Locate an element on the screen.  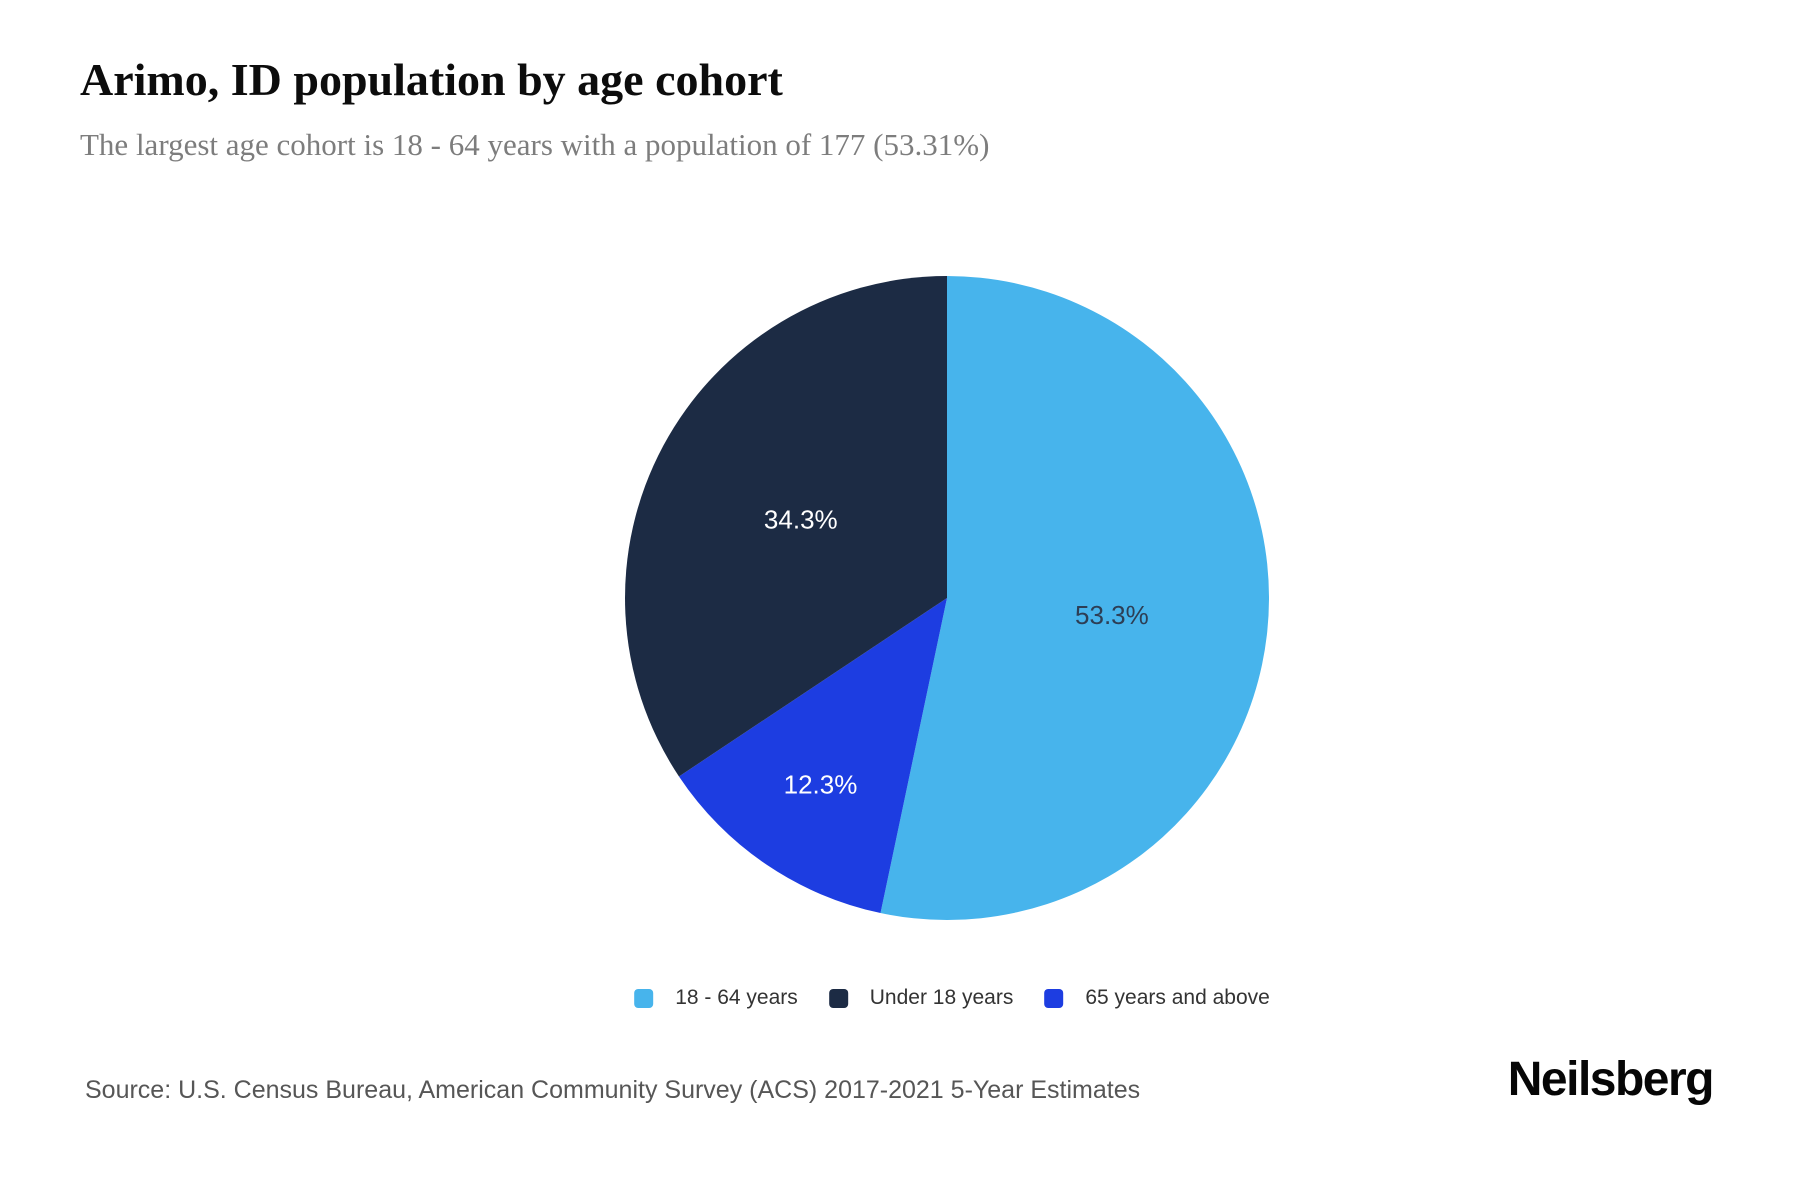
neilsberg-logo: Neilsberg is located at coordinates (1611, 1079).